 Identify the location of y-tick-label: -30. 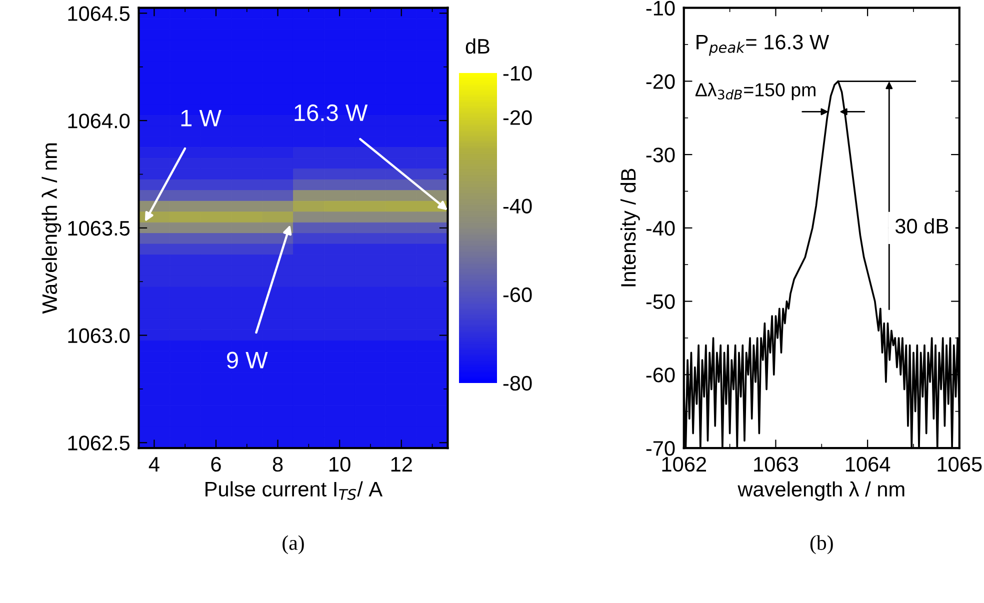
(660, 155).